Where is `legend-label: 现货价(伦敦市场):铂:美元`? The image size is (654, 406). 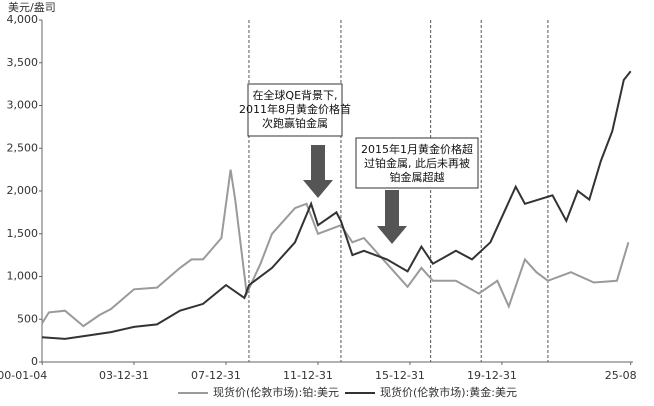
legend-label: 现货价(伦敦市场):铂:美元 is located at coordinates (276, 392).